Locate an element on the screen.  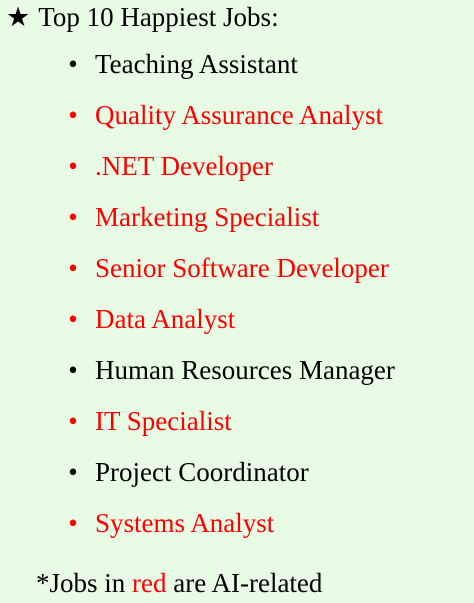
job-label: Quality Assurance Analyst is located at coordinates (239, 115).